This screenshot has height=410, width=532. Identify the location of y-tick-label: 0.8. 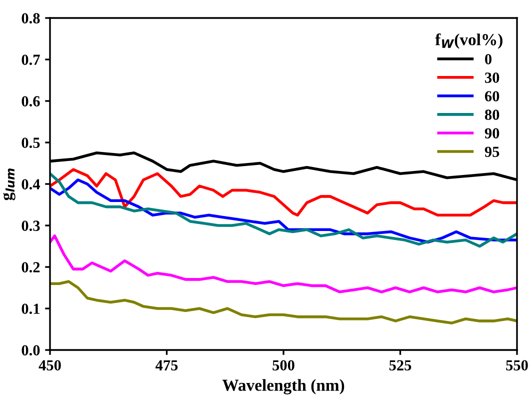
(31, 18).